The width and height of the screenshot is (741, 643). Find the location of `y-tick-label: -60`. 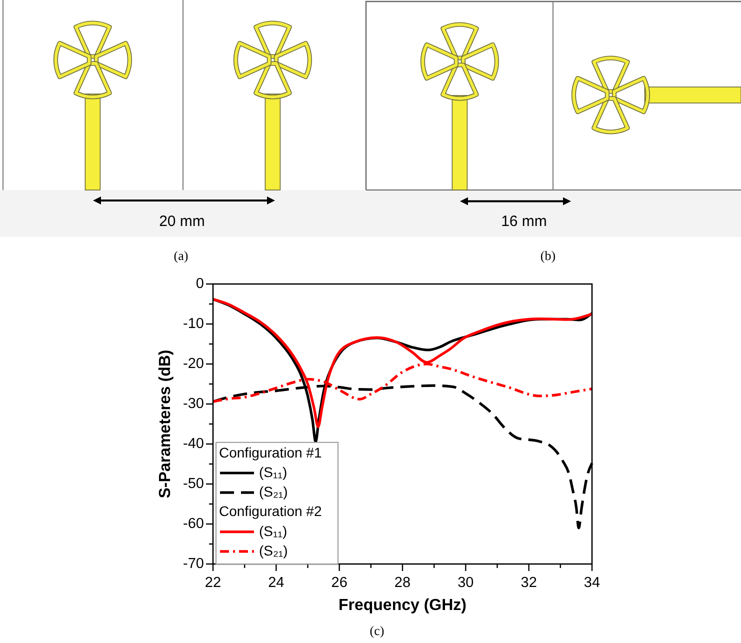

y-tick-label: -60 is located at coordinates (193, 524).